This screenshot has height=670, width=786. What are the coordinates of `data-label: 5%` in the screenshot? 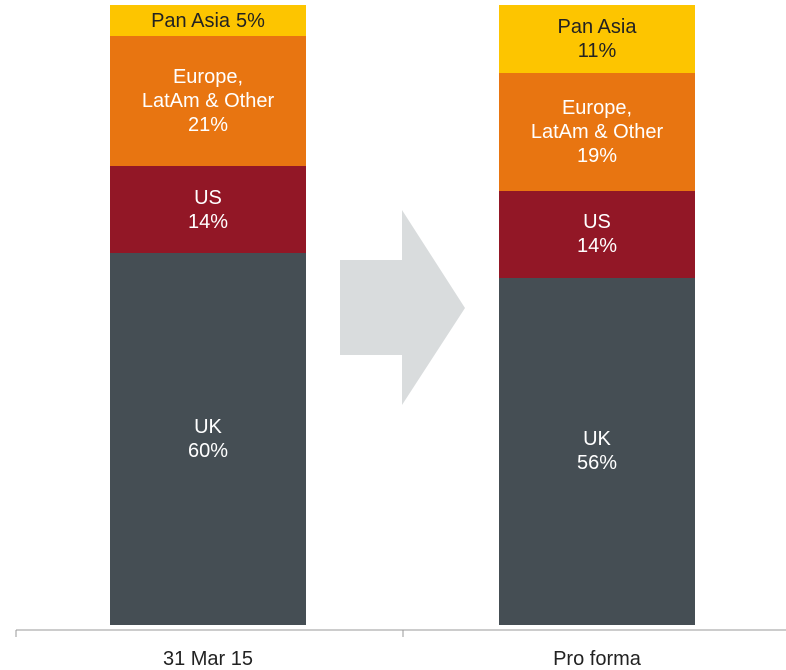 It's located at (250, 20).